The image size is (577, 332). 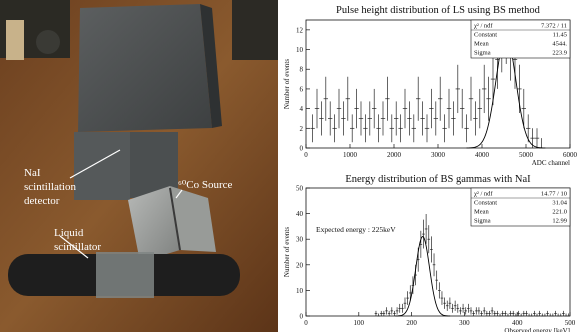 What do you see at coordinates (211, 66) in the screenshot?
I see `lead-block-large-side` at bounding box center [211, 66].